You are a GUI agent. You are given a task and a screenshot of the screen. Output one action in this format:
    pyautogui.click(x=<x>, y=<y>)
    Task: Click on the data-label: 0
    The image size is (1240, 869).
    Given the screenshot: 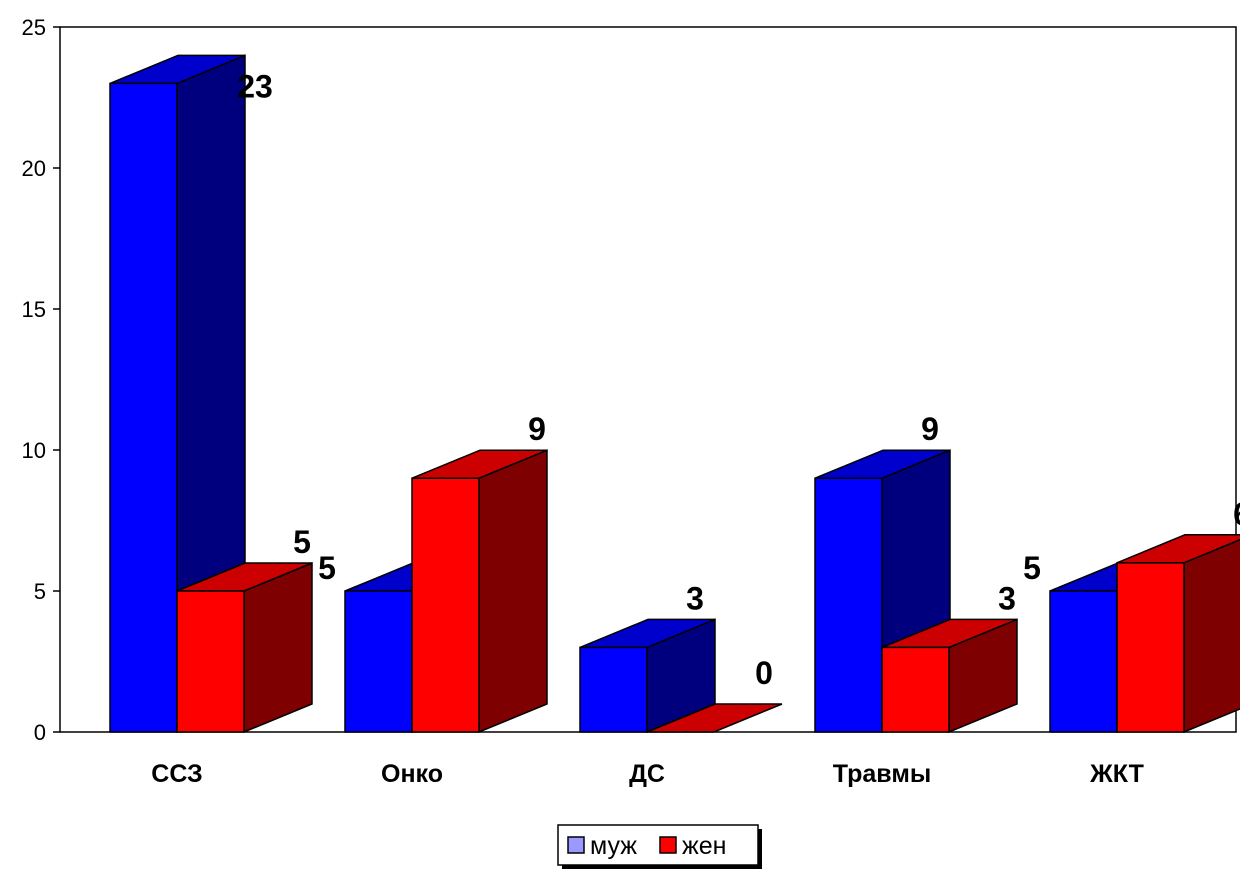 What is the action you would take?
    pyautogui.click(x=764, y=673)
    